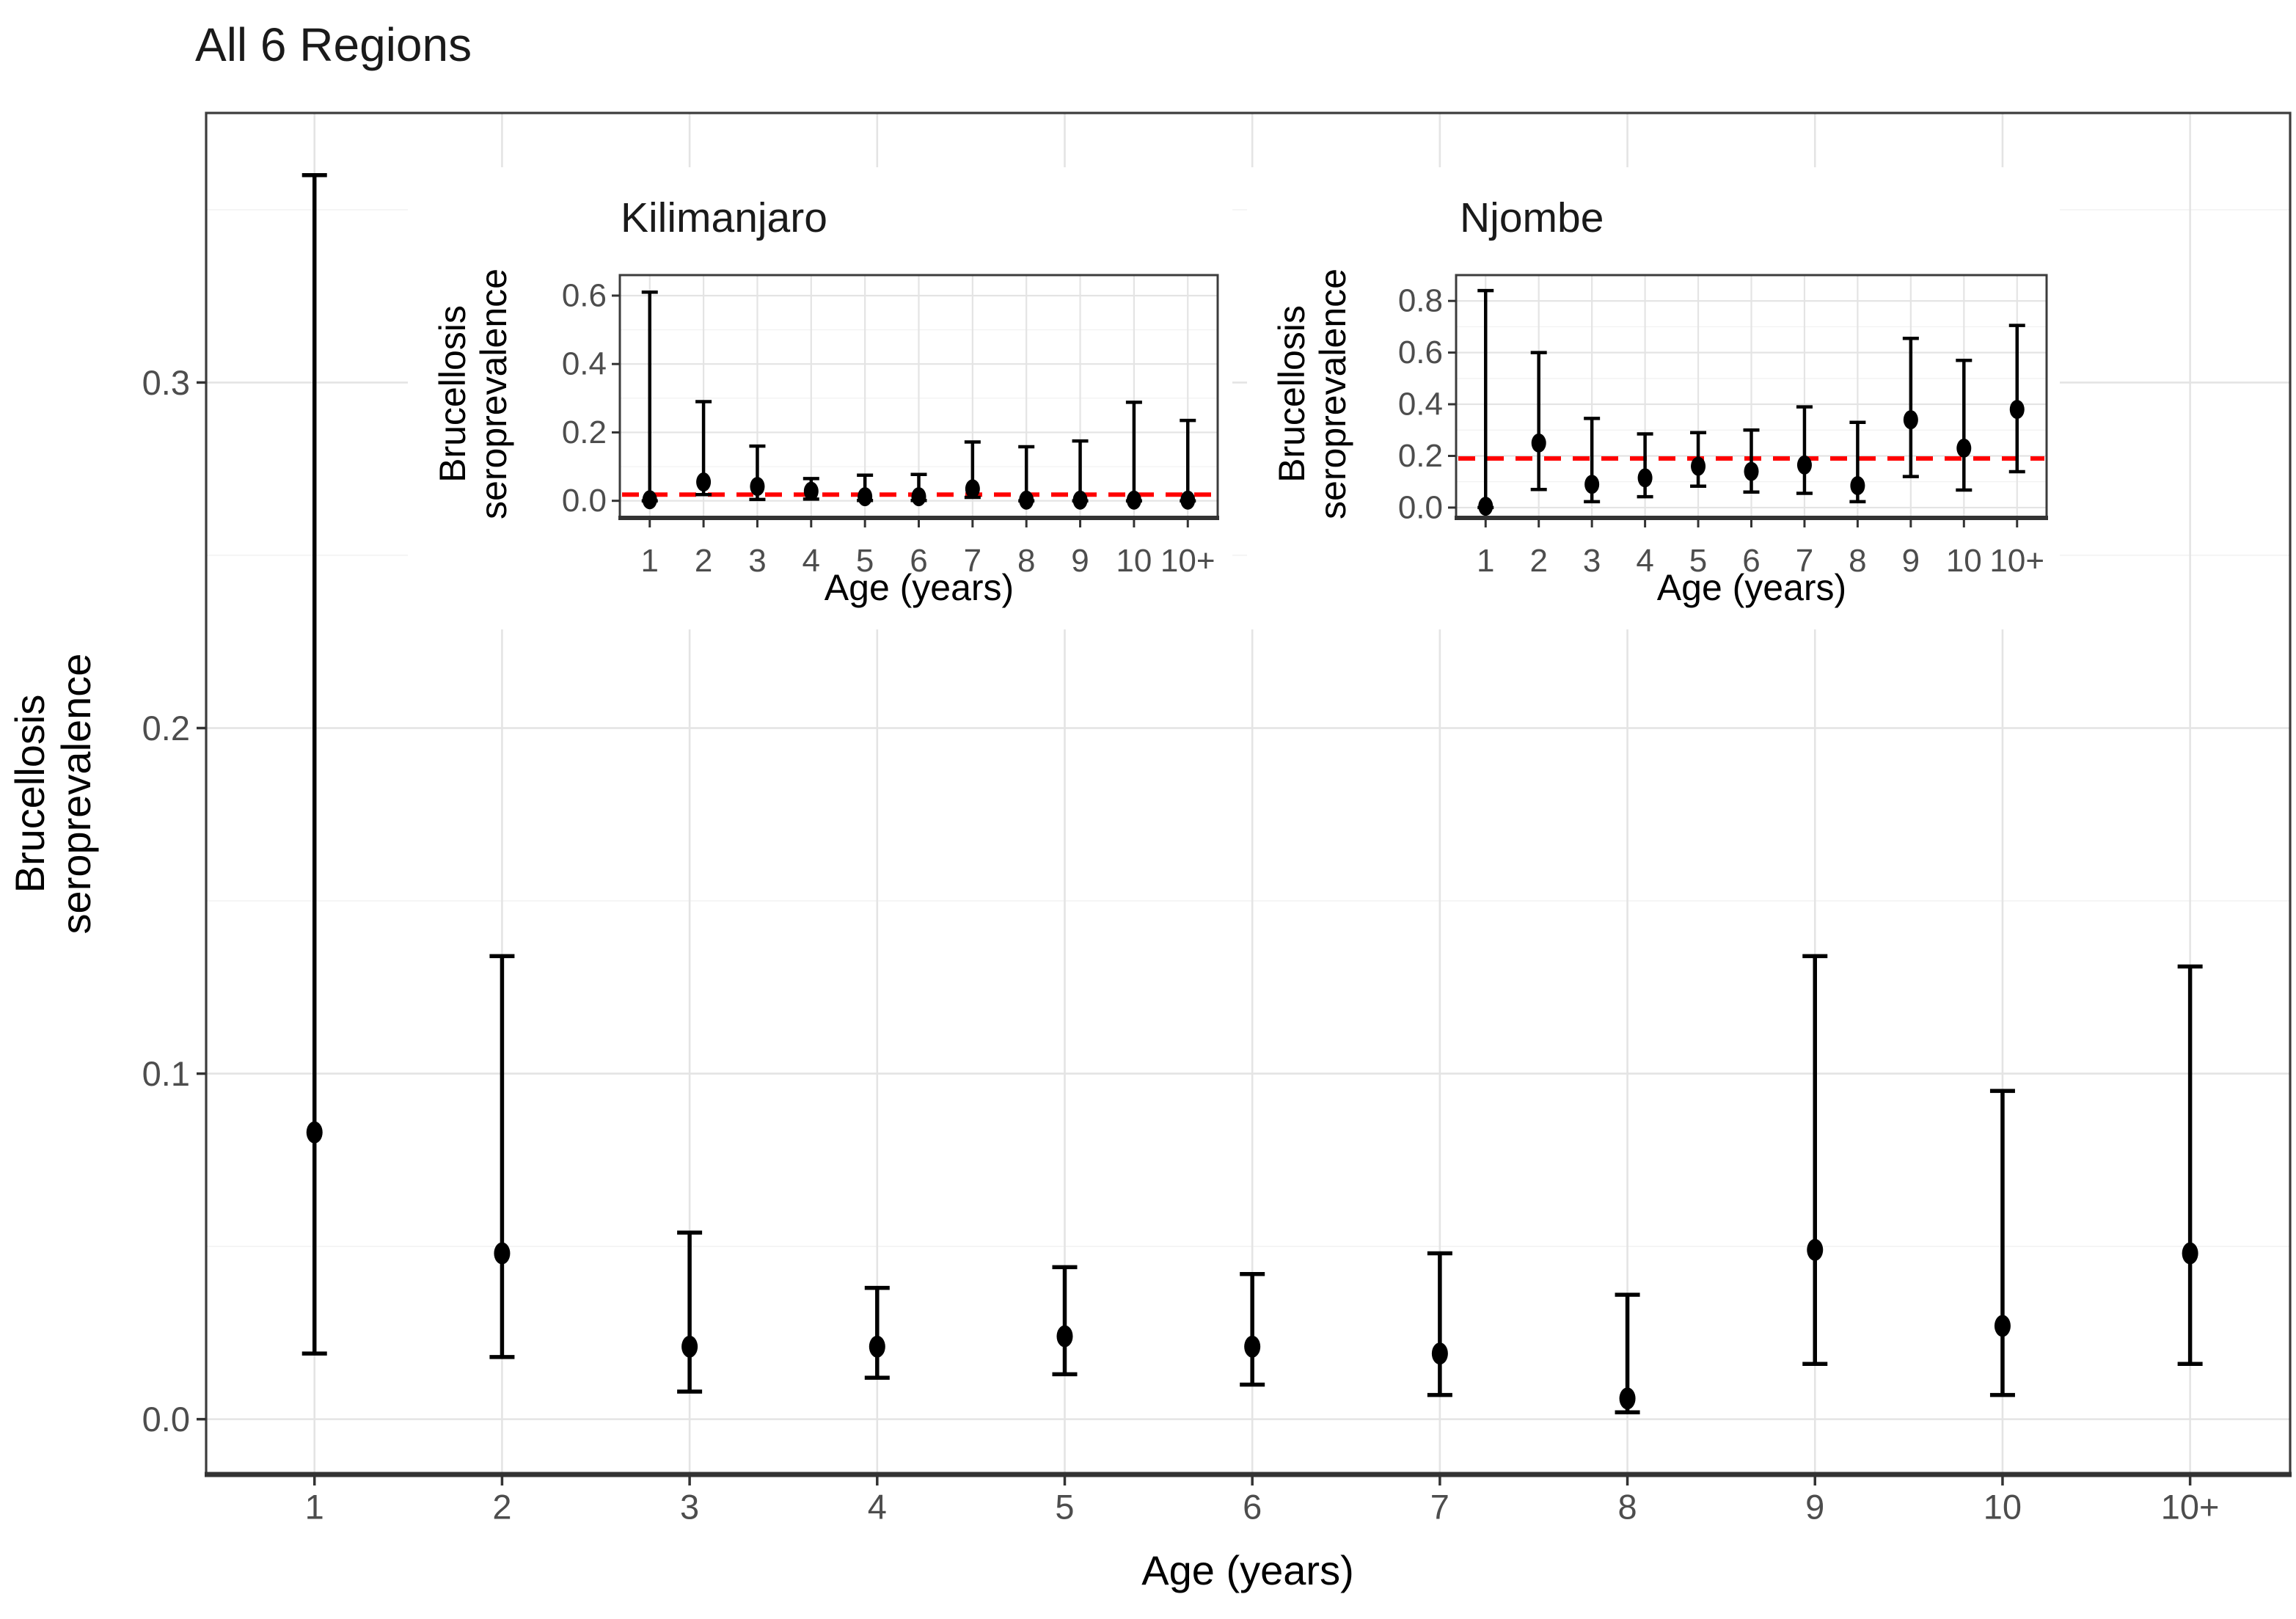  Describe the element at coordinates (1312, 393) in the screenshot. I see `njombe-y-axis-title: Brucellosis seroprevalence` at that location.